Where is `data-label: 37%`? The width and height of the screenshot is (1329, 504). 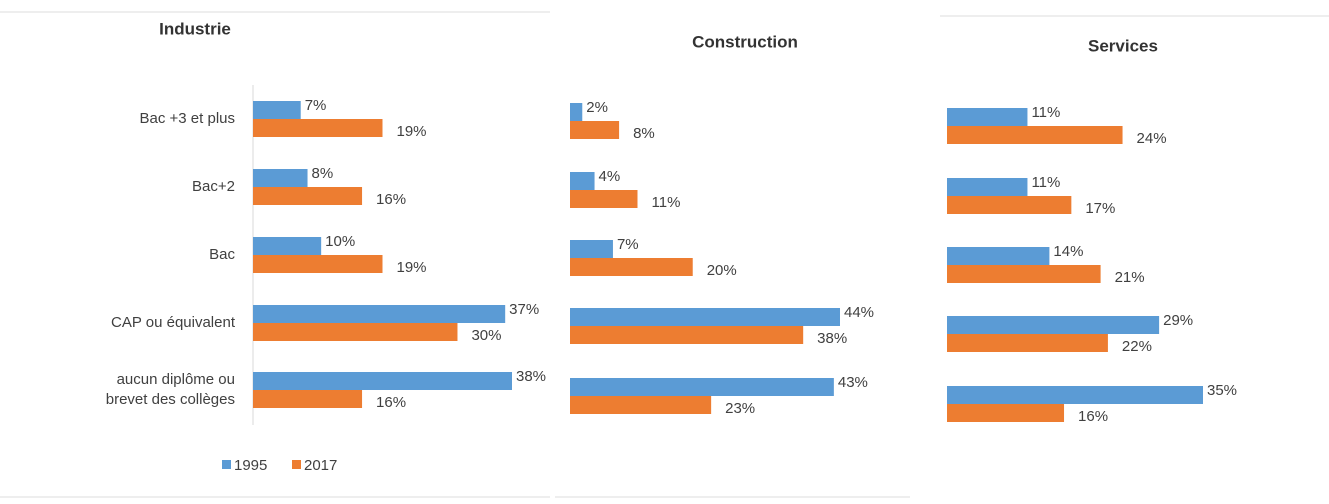 data-label: 37% is located at coordinates (524, 309).